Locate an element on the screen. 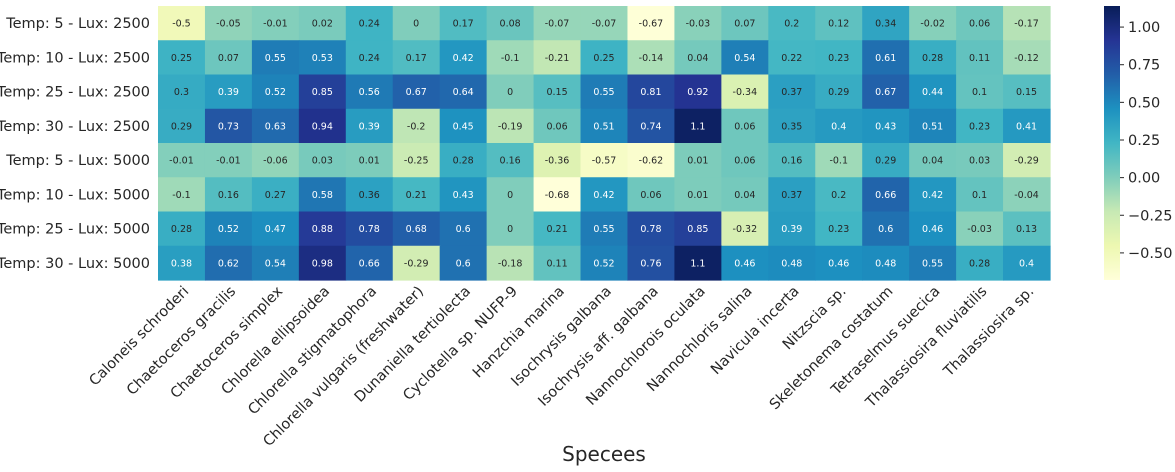 This screenshot has height=472, width=1175. heatmap-cell-label: 0.46 is located at coordinates (838, 263).